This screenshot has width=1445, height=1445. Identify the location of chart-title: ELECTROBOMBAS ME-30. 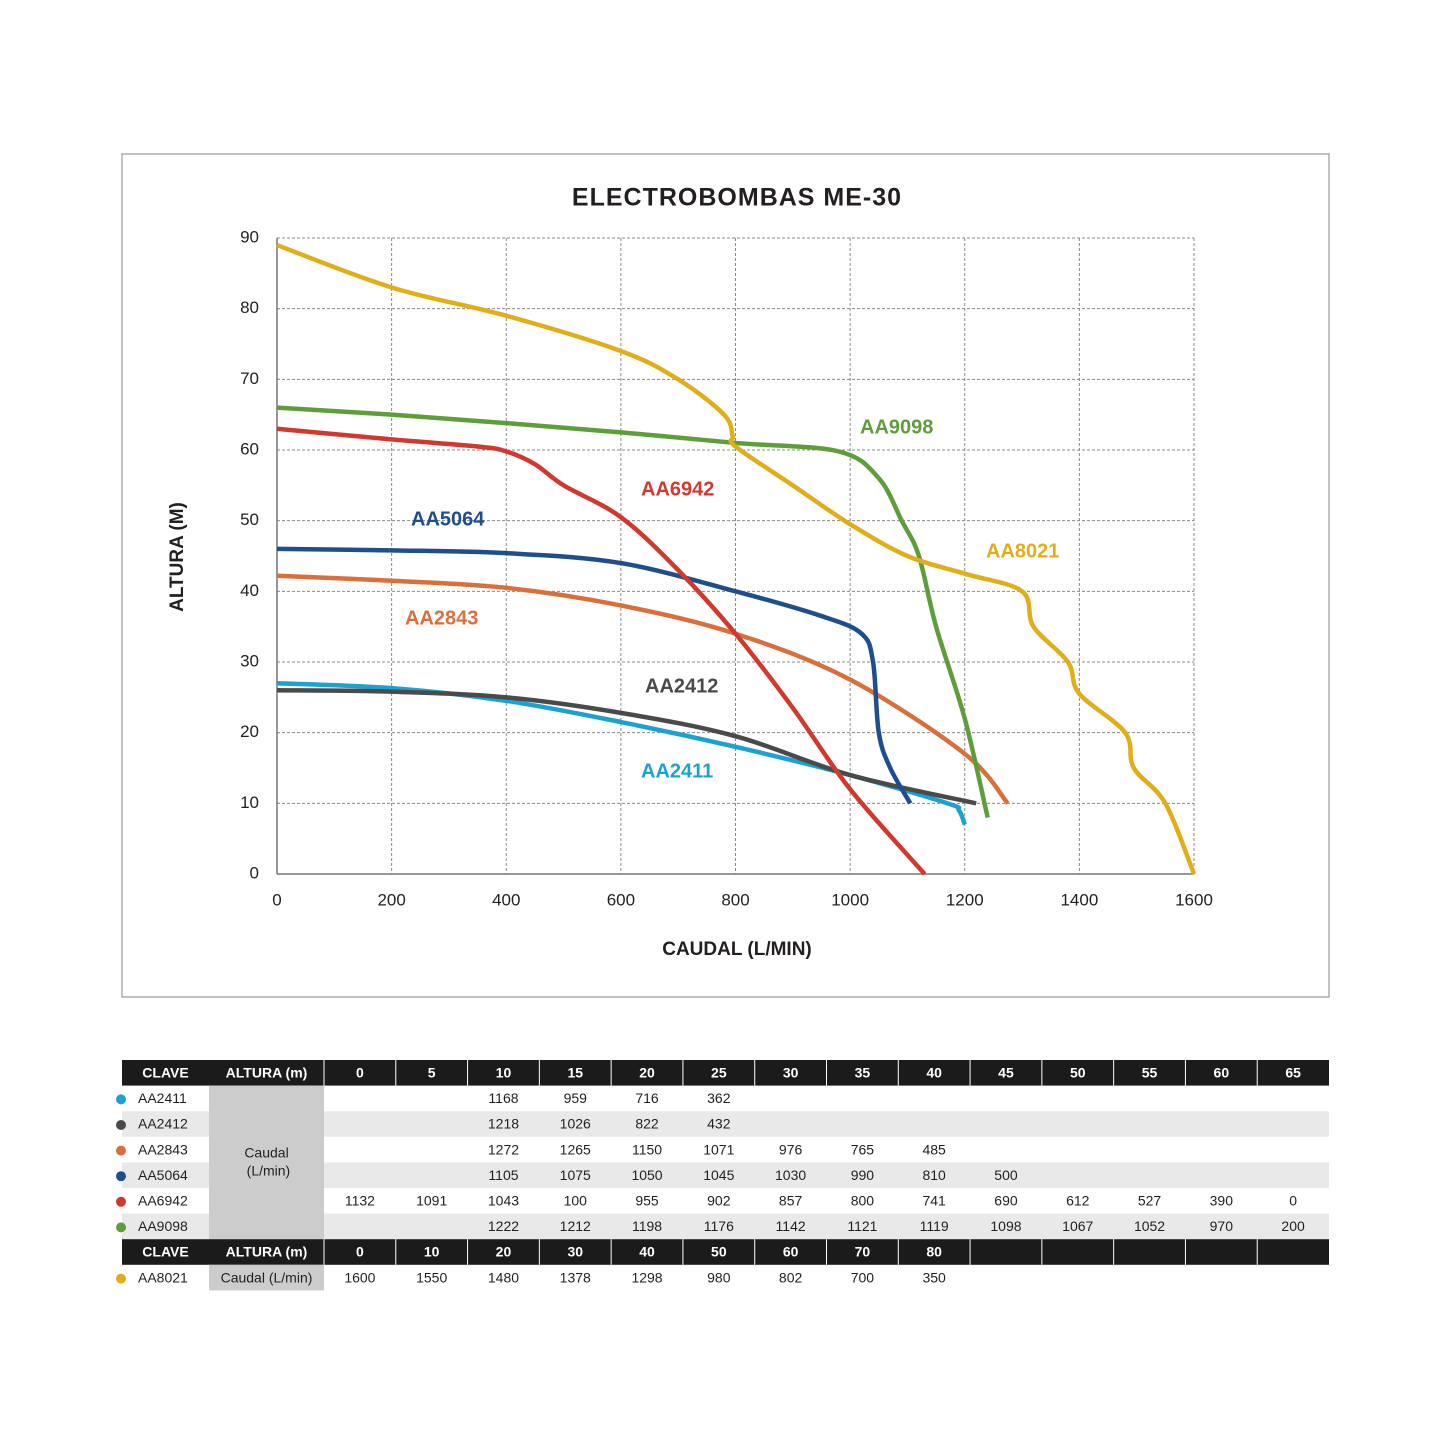
(737, 198).